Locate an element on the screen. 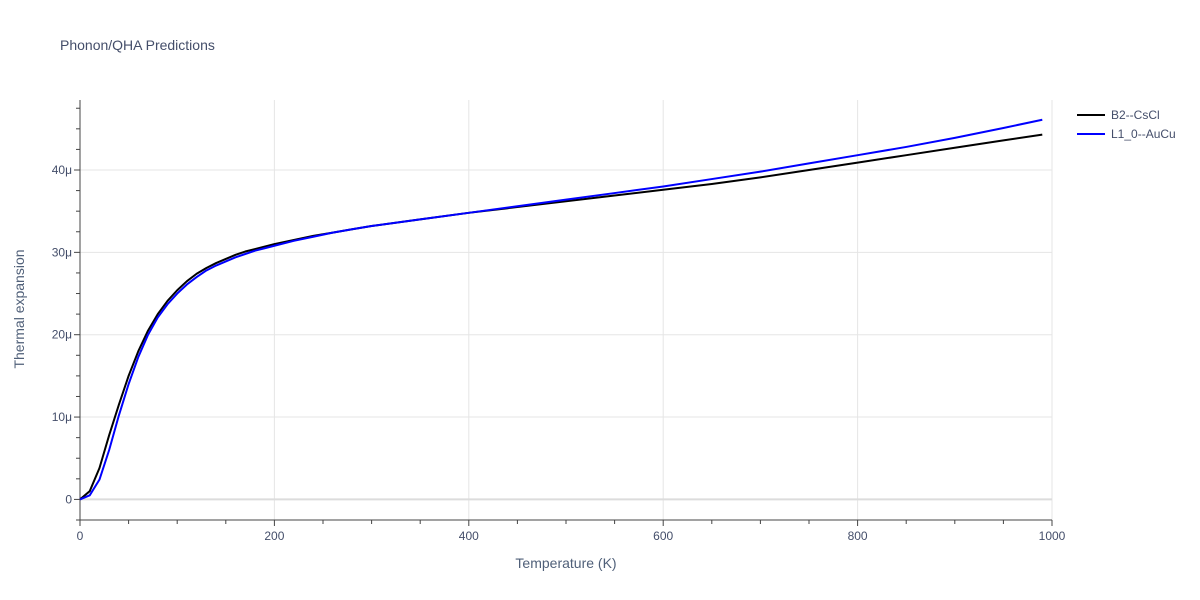 The image size is (1200, 600). x-tick-label: 400 is located at coordinates (469, 536).